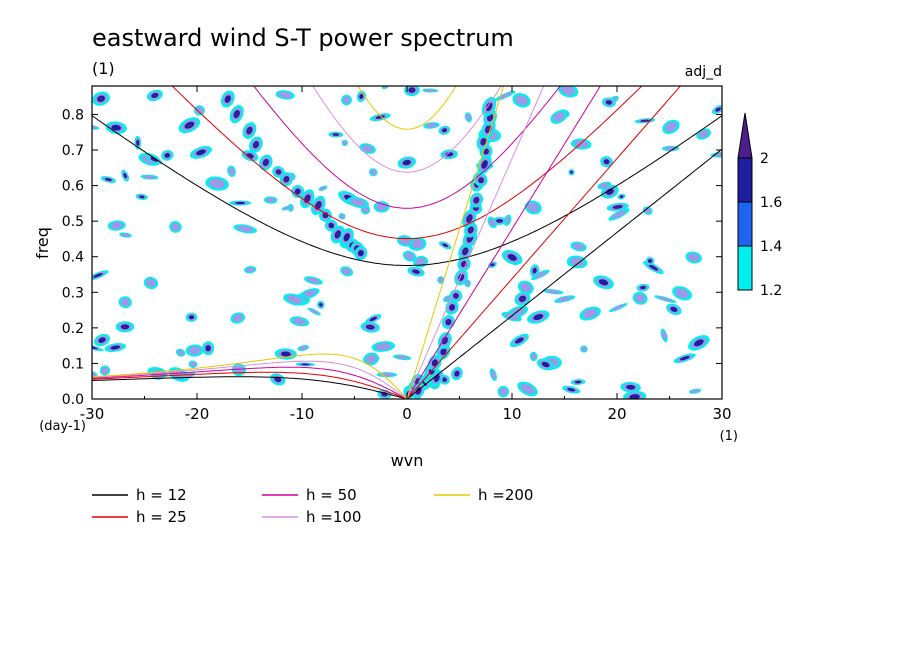 This screenshot has height=654, width=904. I want to click on x-tick-label: 10, so click(511, 414).